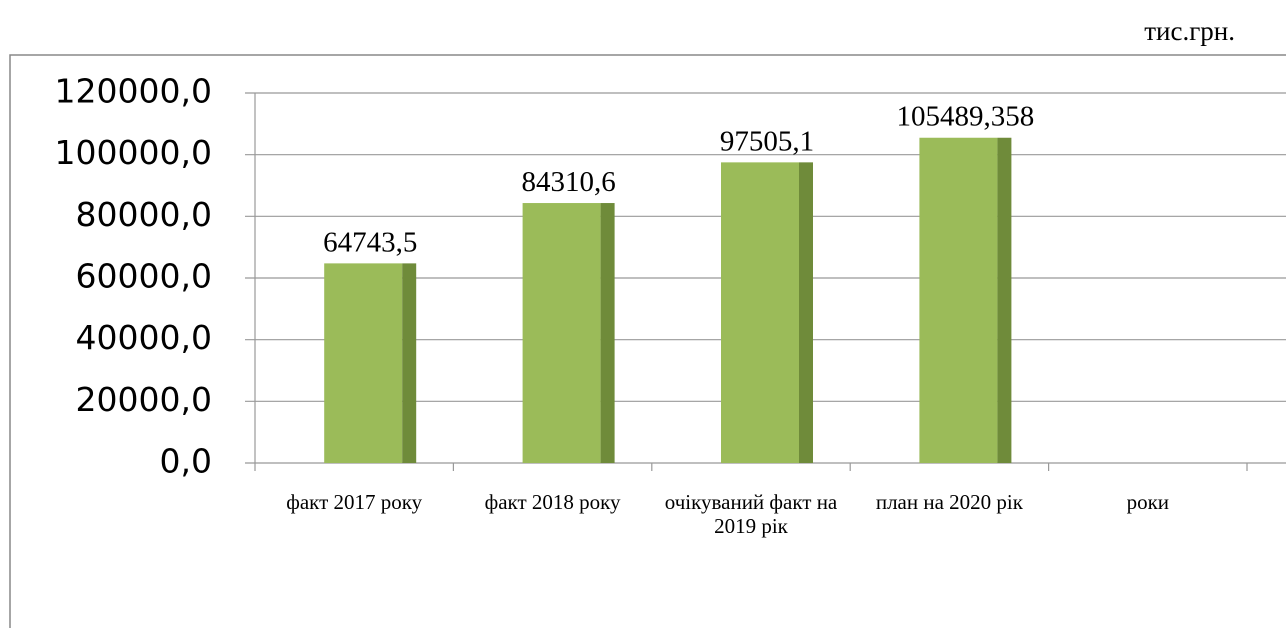  What do you see at coordinates (751, 514) in the screenshot?
I see `x-tick-label: очікуваний факт на 2019 рік` at bounding box center [751, 514].